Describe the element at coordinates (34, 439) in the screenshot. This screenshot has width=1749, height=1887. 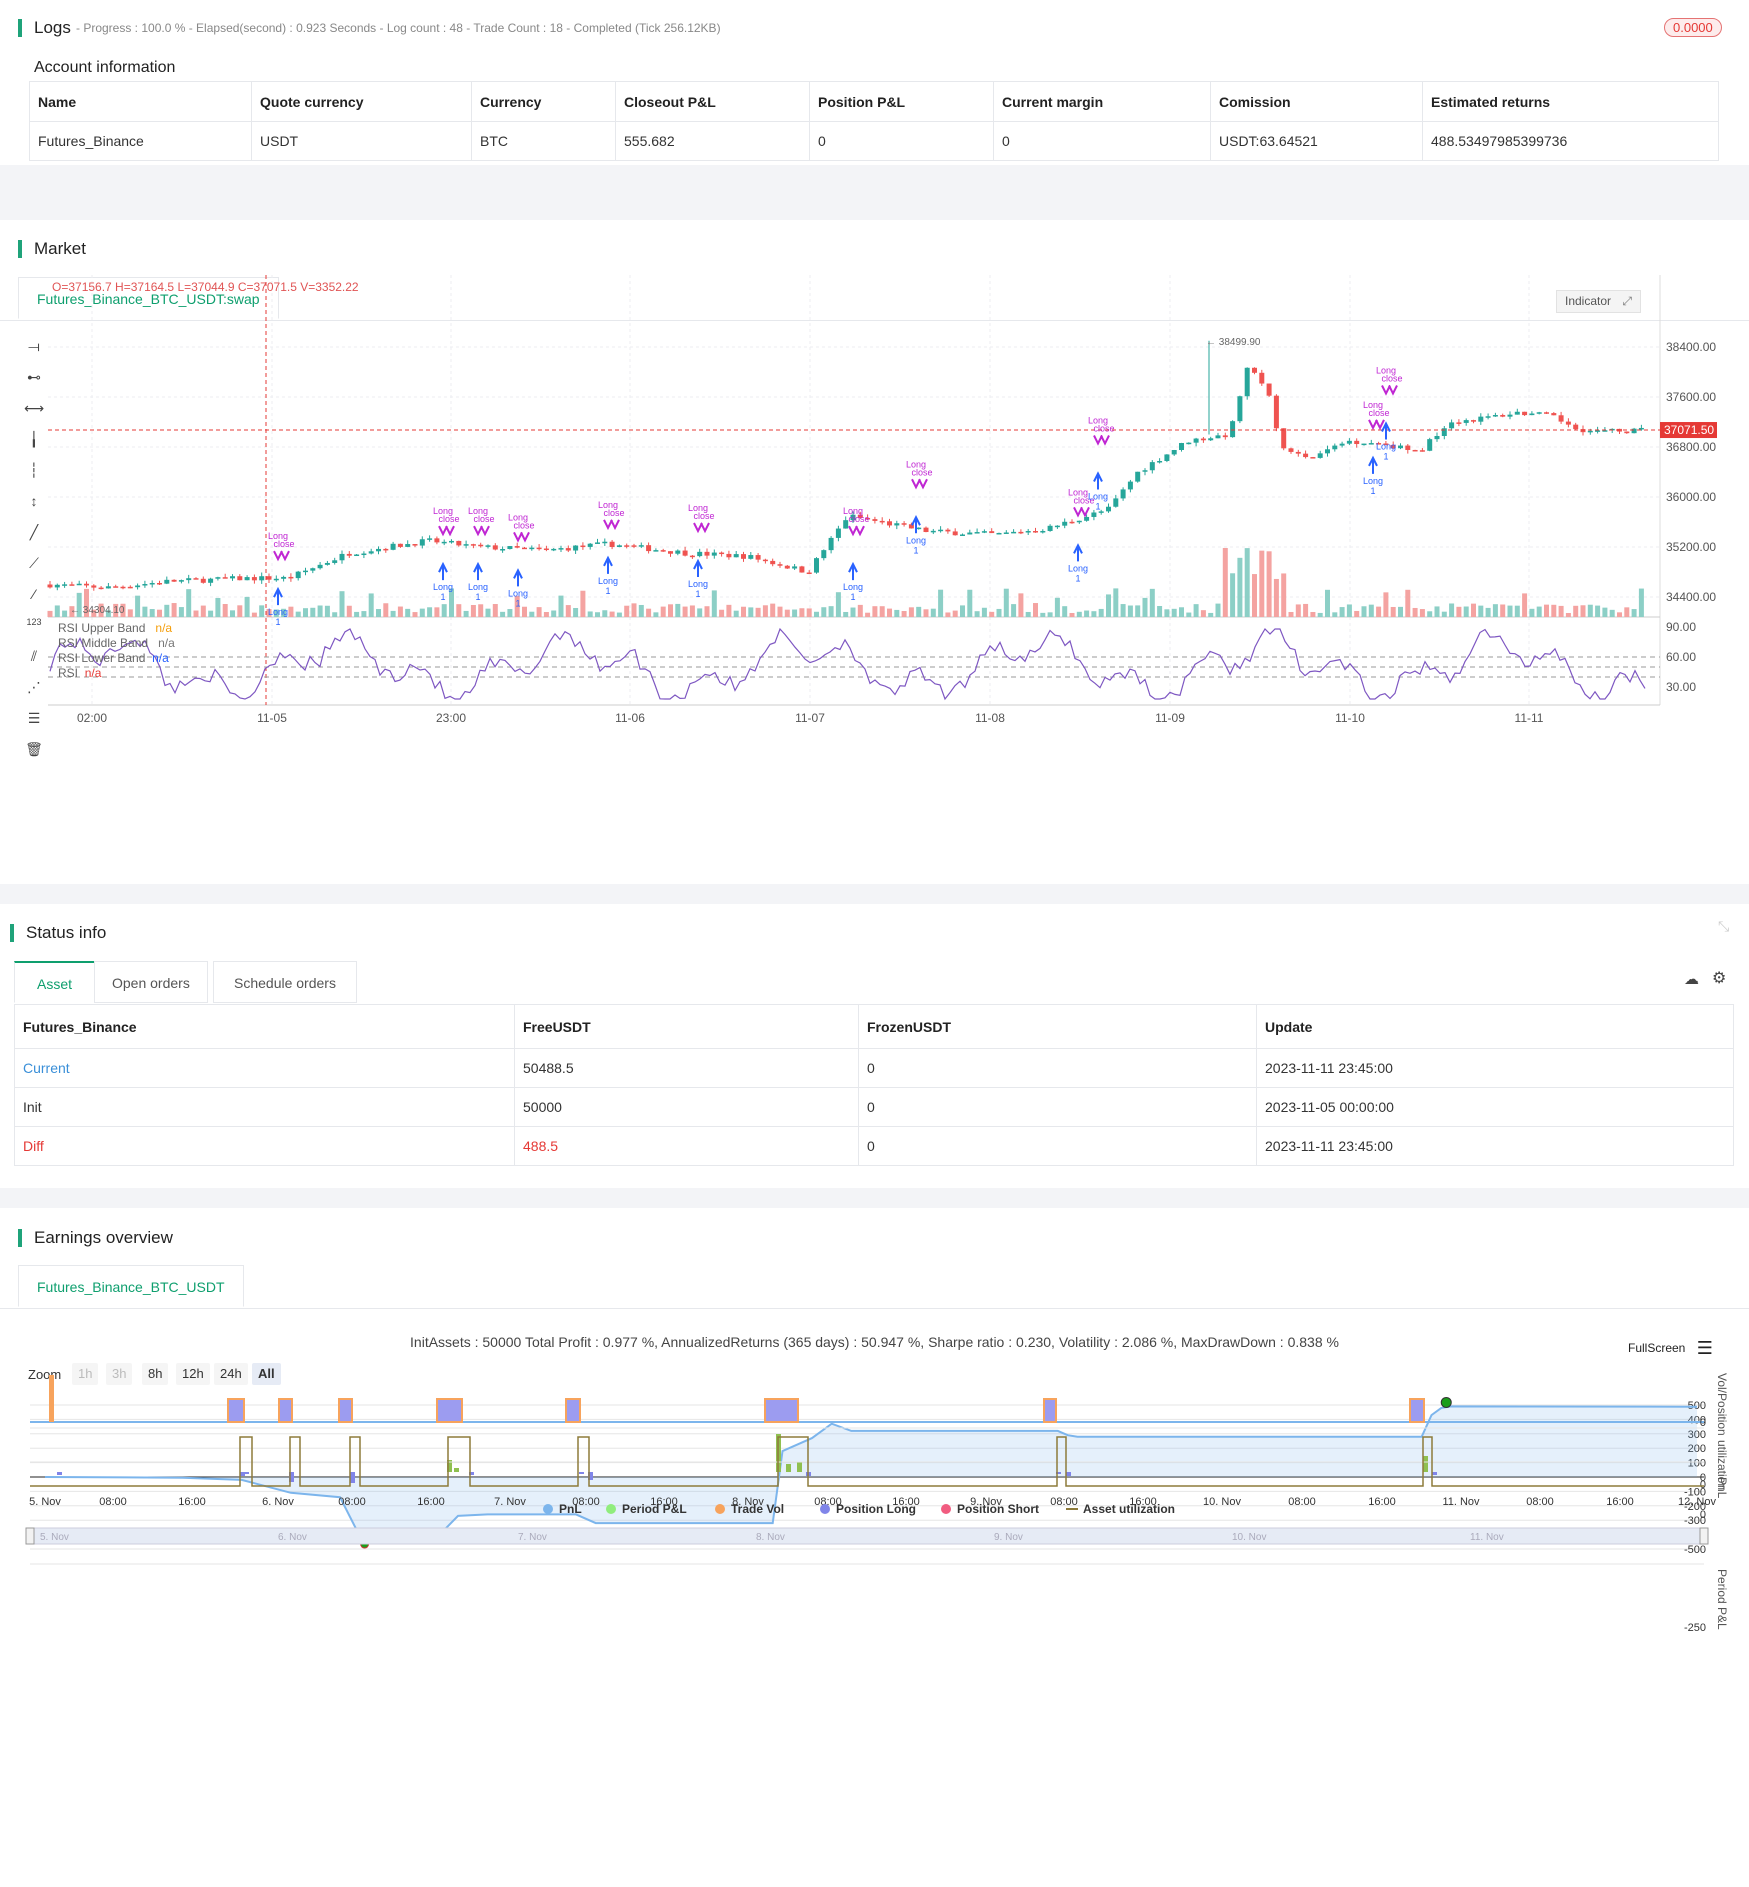
I see `vertical-ray-icon: ╽` at that location.